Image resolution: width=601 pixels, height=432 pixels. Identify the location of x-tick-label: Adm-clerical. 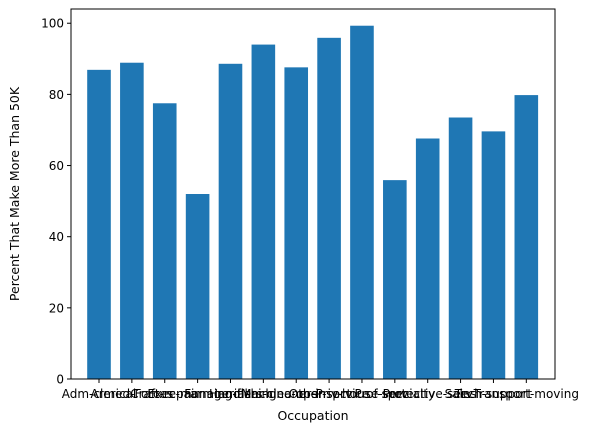
(99, 394).